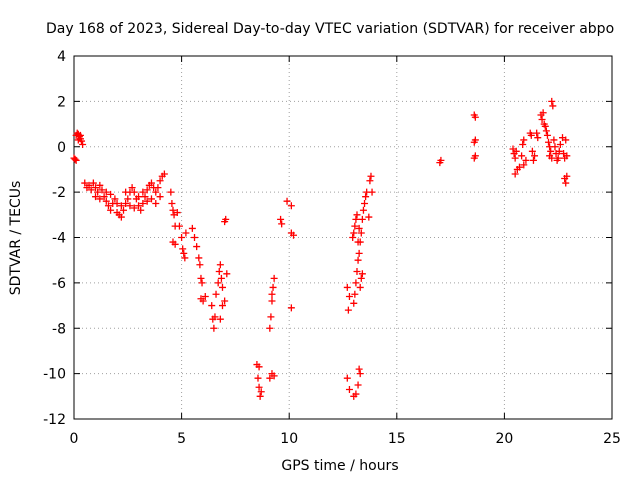 The height and width of the screenshot is (480, 640). Describe the element at coordinates (504, 439) in the screenshot. I see `x-tick-label: 20` at that location.